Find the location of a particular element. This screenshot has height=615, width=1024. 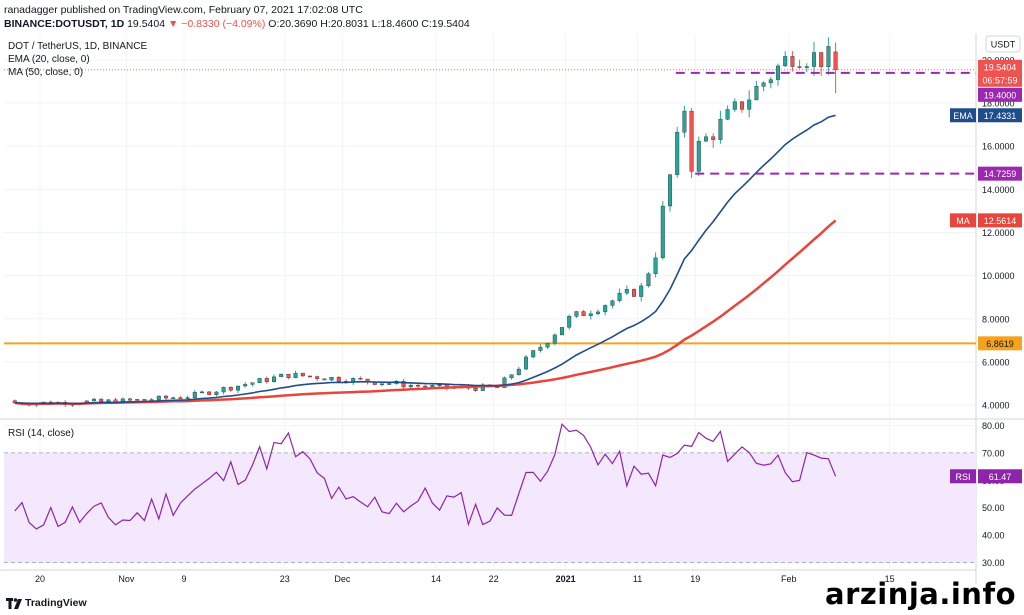

rsi-legend: RSI (14, close) is located at coordinates (41, 433).